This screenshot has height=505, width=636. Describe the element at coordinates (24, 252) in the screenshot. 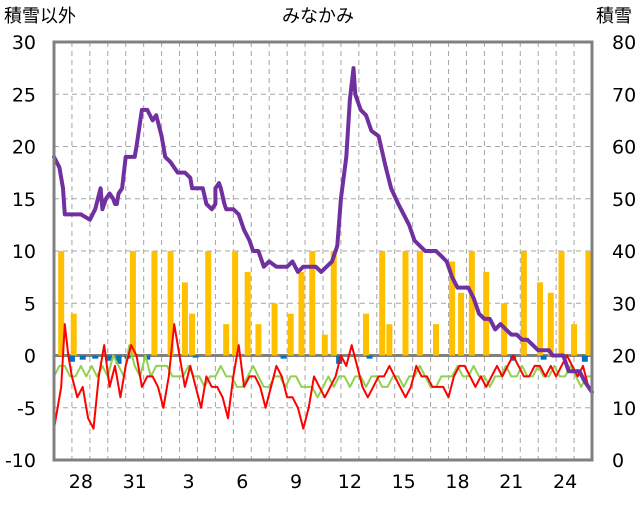

I see `left-y-tick-label: 10` at that location.